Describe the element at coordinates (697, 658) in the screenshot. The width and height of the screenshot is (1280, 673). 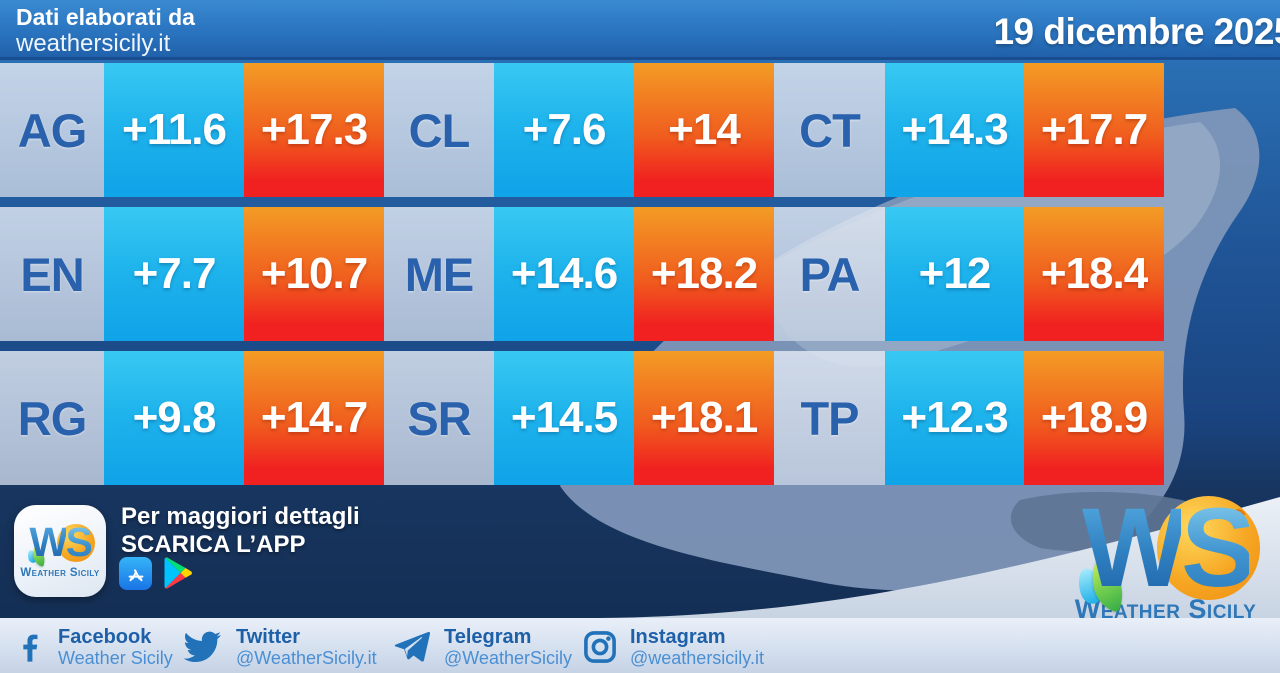
I see `instagram-handle: @weathersicily.it` at that location.